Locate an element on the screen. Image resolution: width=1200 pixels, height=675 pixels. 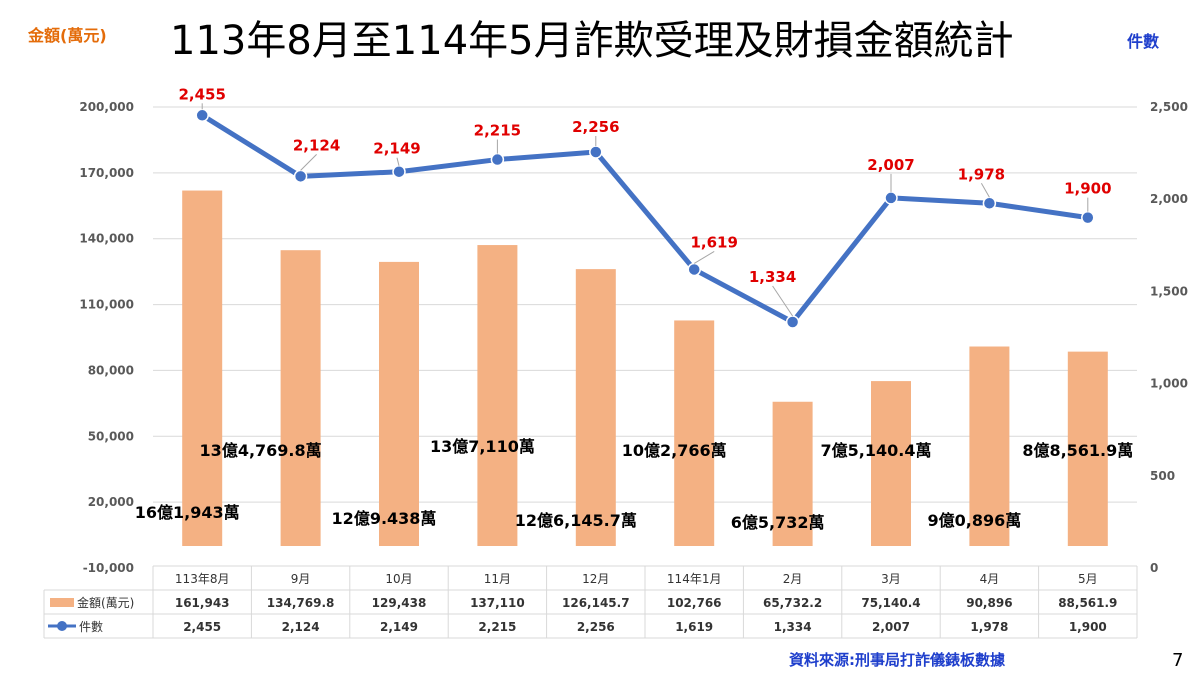
chart-title: 113年8月至114年5月詐欺受理及財損金額統計 is located at coordinates (592, 41).